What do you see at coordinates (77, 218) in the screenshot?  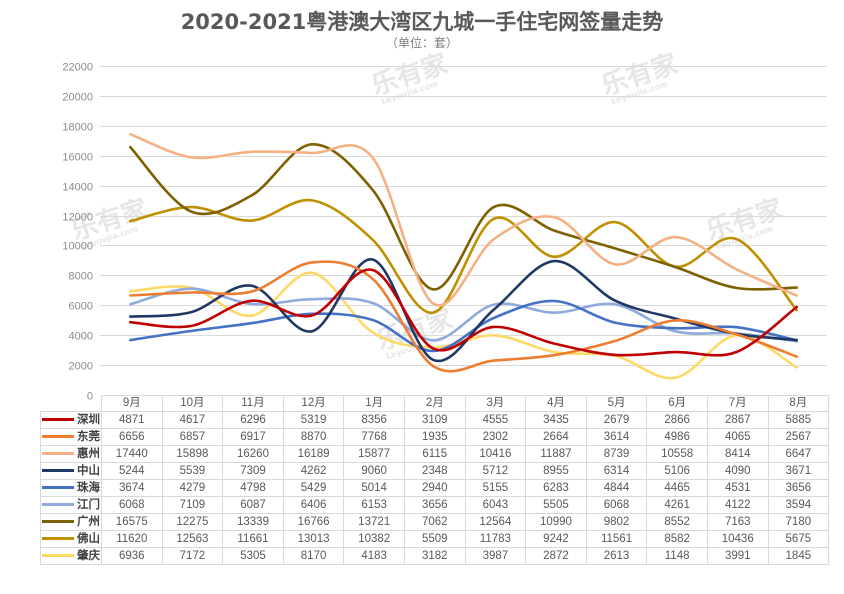 I see `y-tick-label: 12000` at bounding box center [77, 218].